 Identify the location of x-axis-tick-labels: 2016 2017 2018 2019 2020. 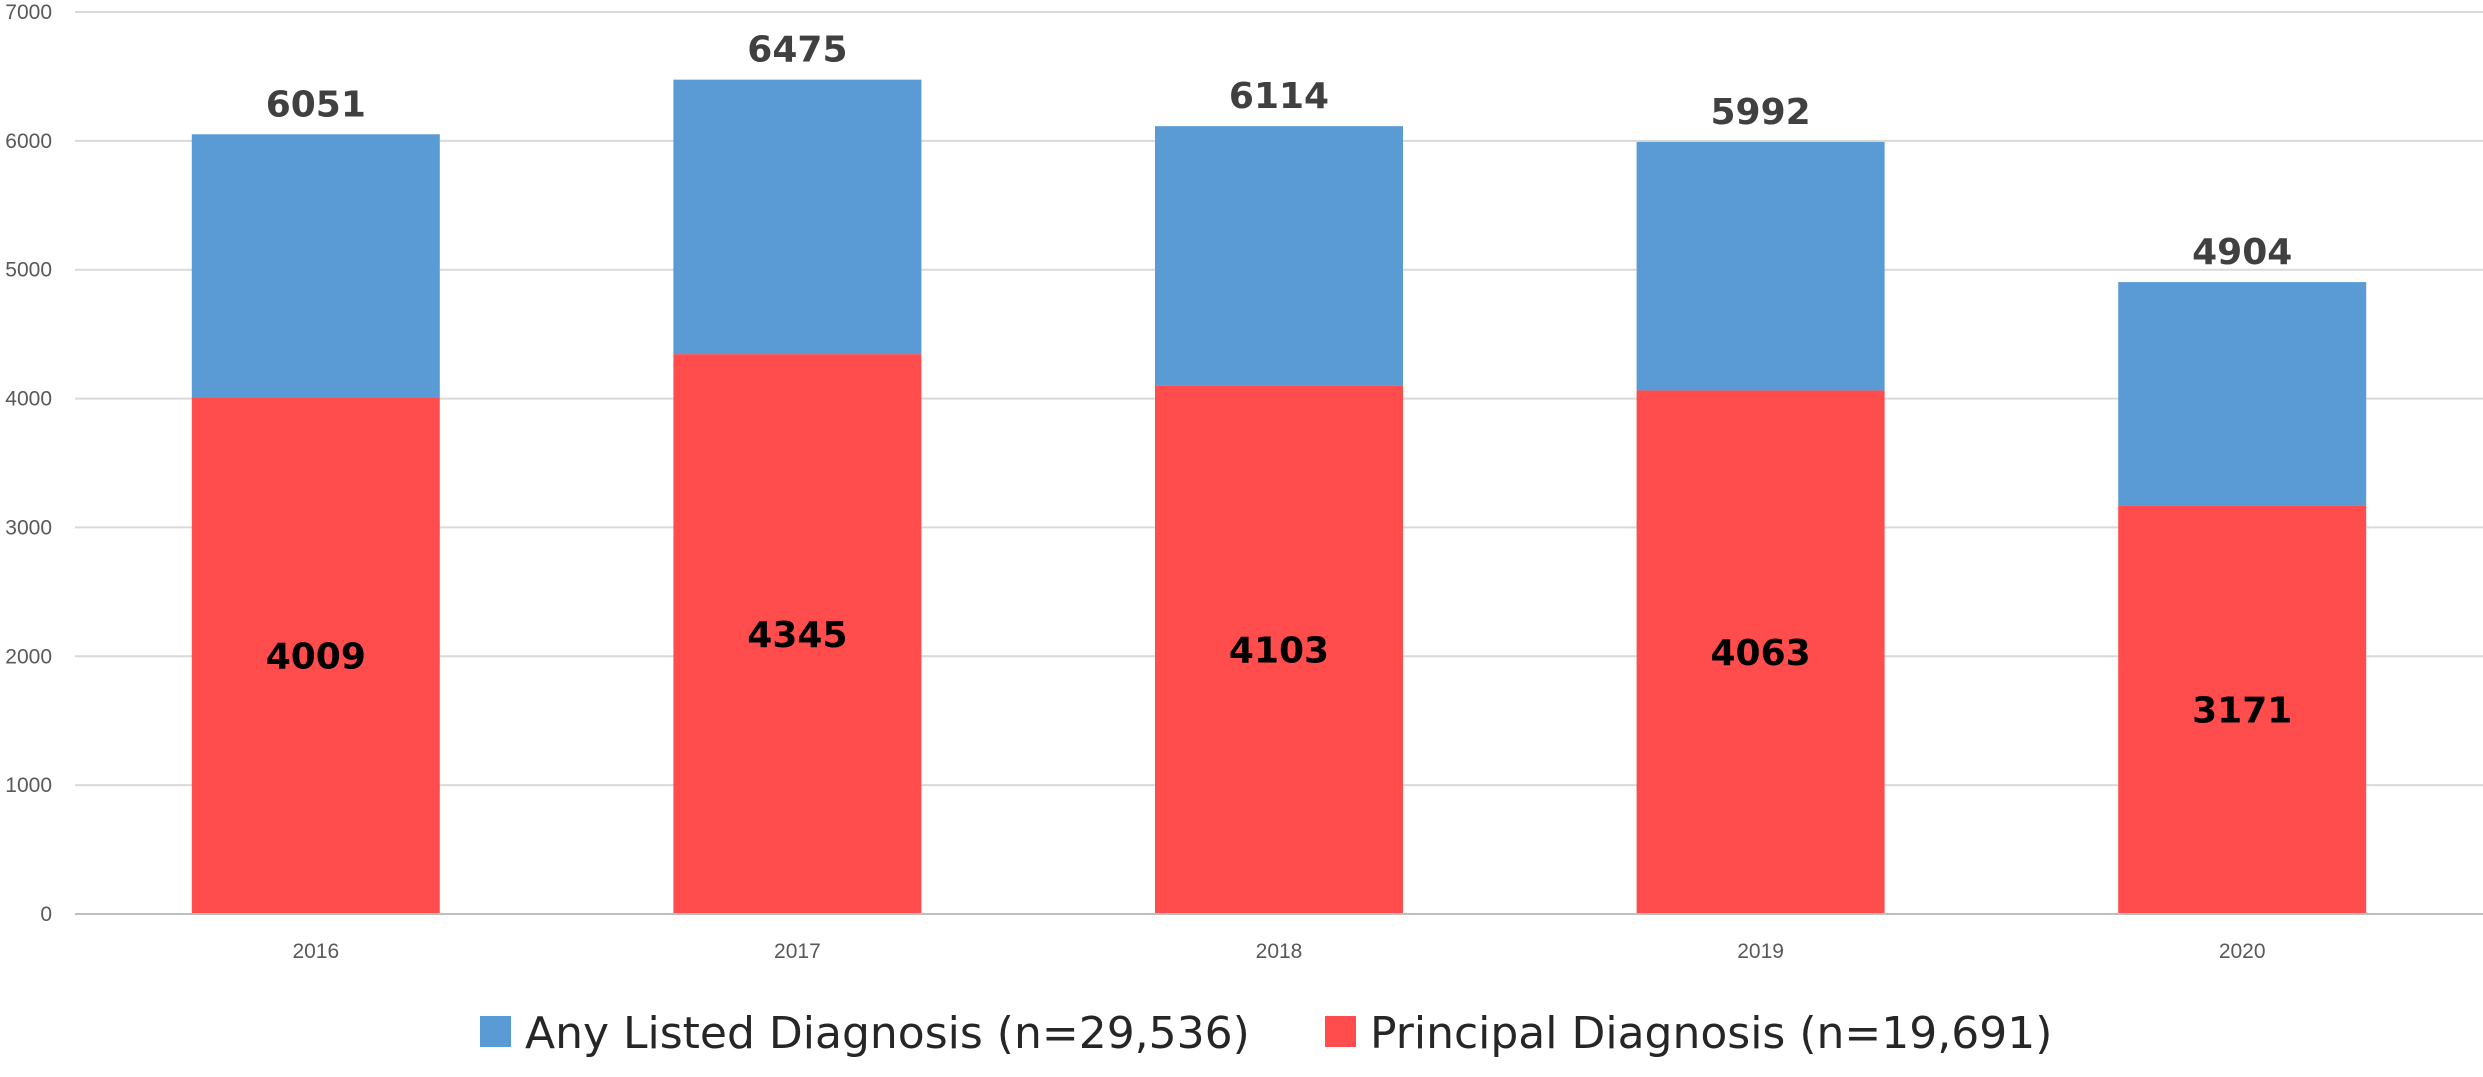
(1278, 951).